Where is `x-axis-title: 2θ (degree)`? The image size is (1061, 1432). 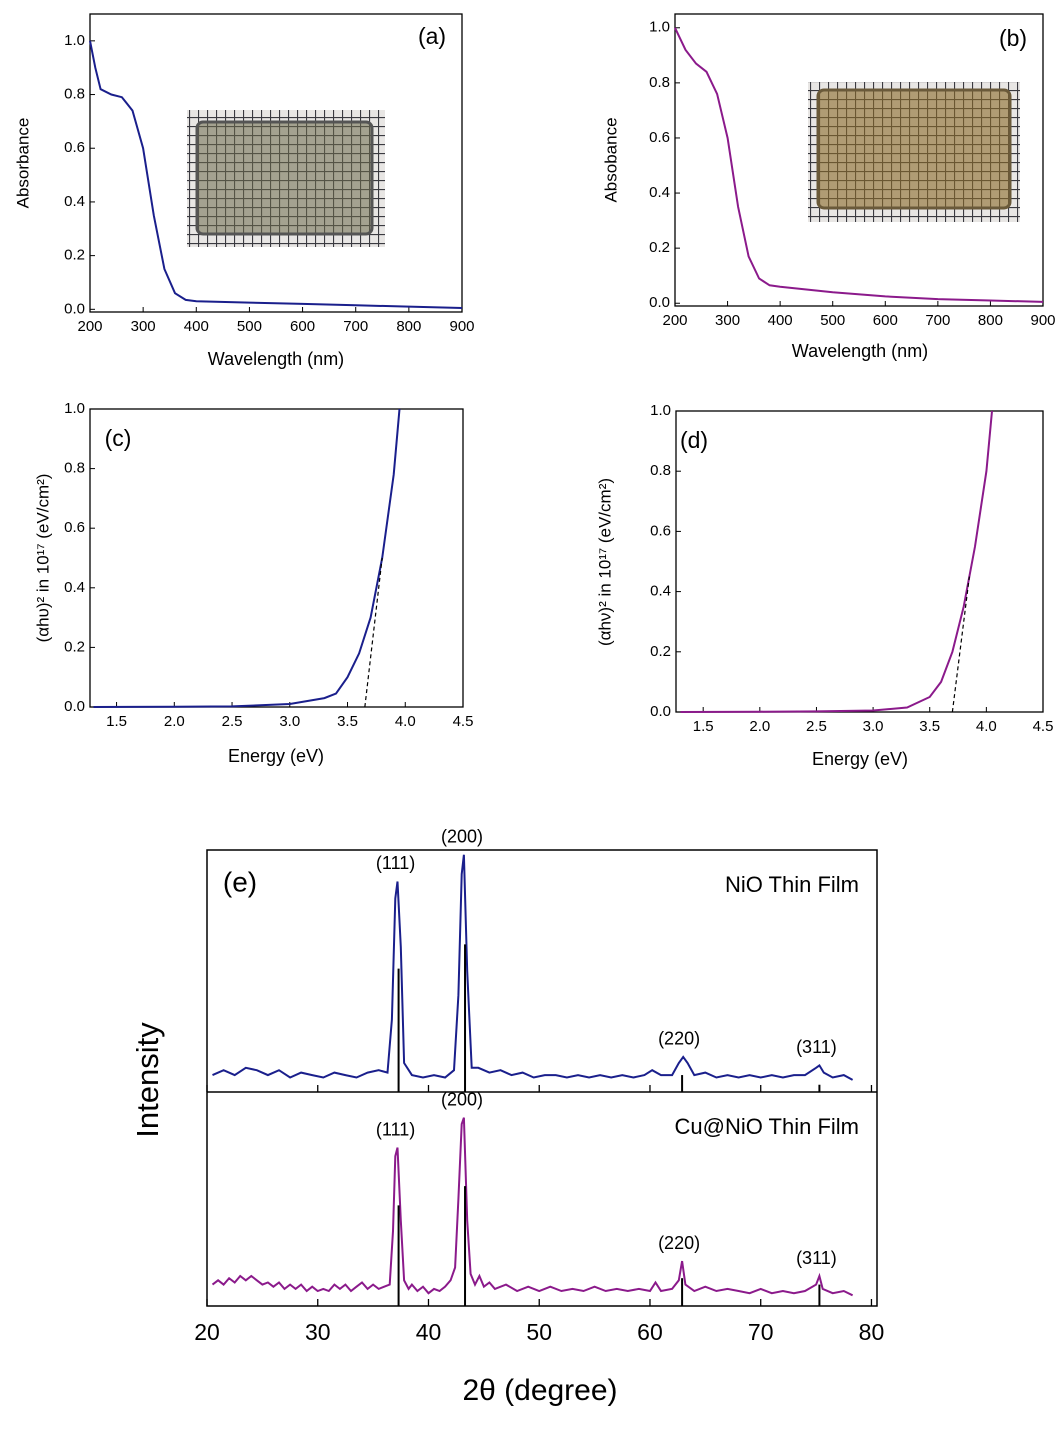
x-axis-title: 2θ (degree) is located at coordinates (539, 1390).